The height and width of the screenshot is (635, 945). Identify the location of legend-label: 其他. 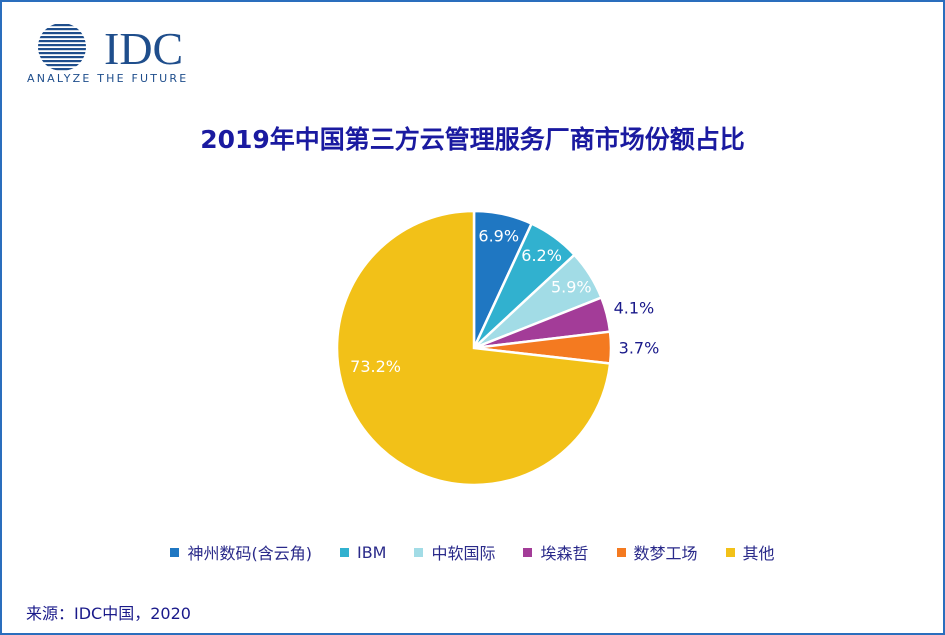
(758, 553).